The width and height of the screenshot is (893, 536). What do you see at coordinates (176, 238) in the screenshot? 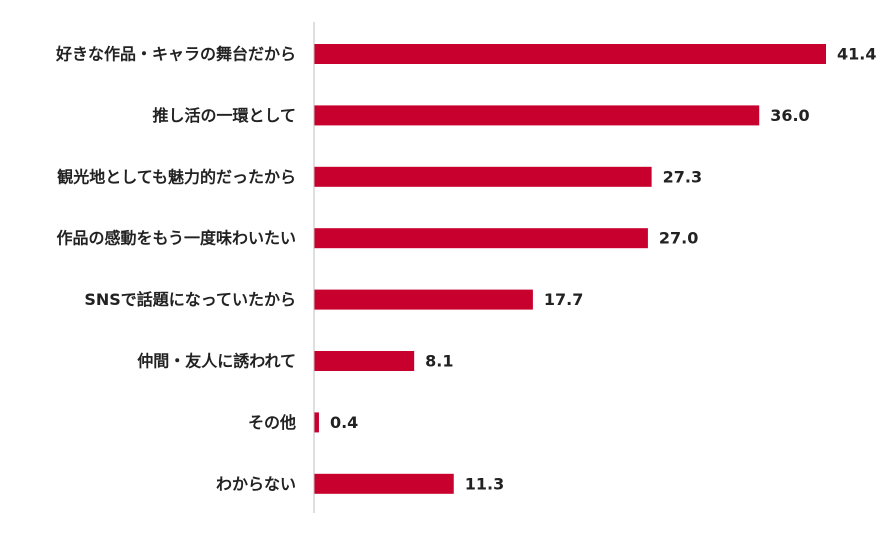
I see `category-label: 作品の感動をもう一度味わいたい` at bounding box center [176, 238].